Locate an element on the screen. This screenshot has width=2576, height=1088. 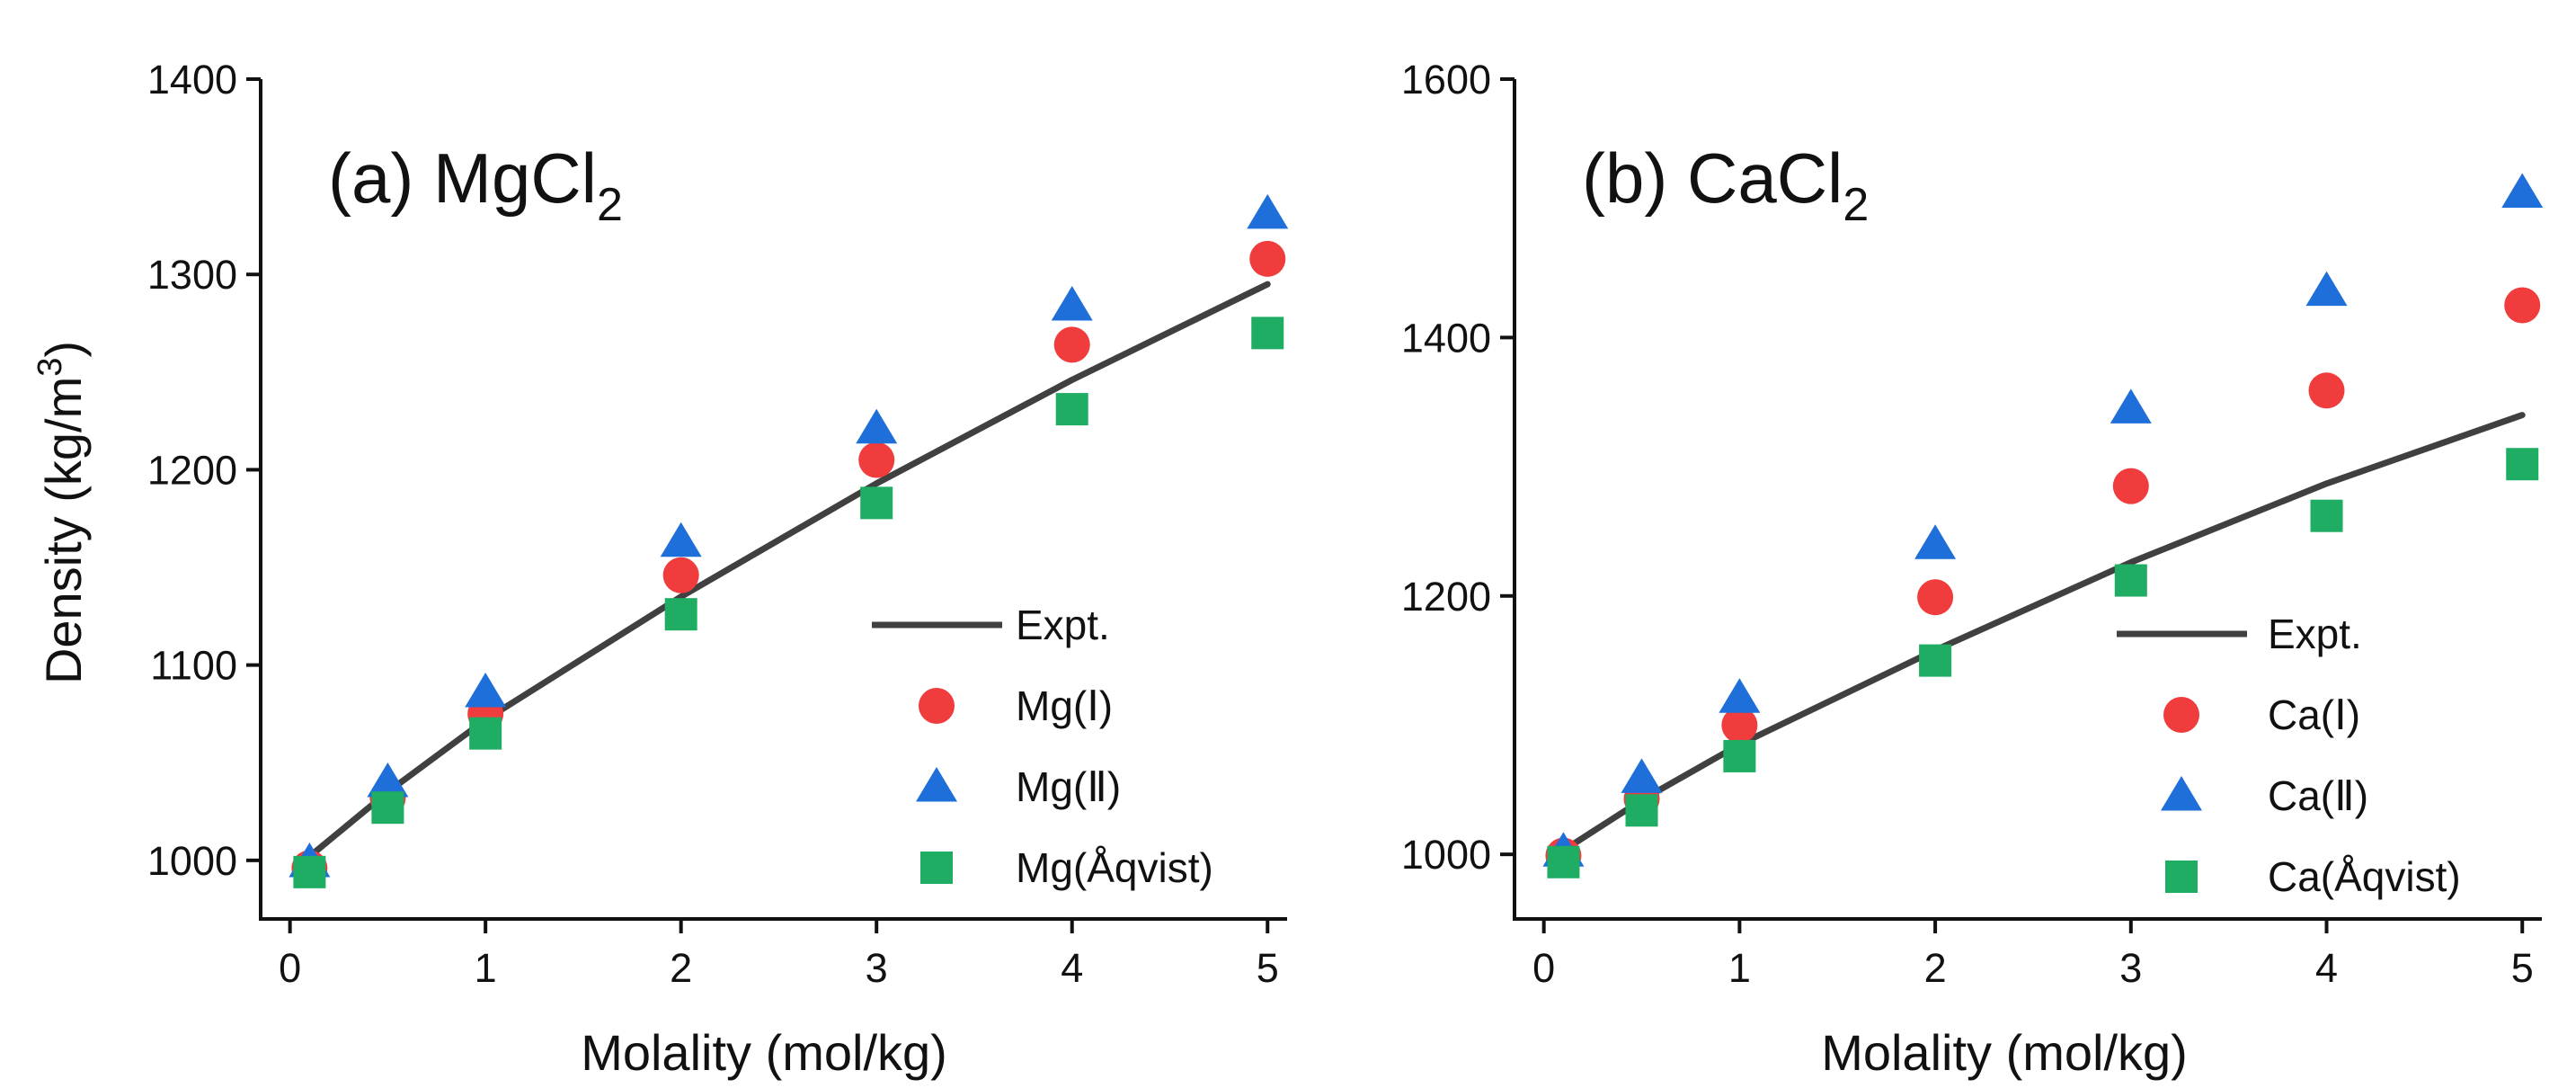
legend-label-mg: Mg(Ⅱ) is located at coordinates (1068, 786).